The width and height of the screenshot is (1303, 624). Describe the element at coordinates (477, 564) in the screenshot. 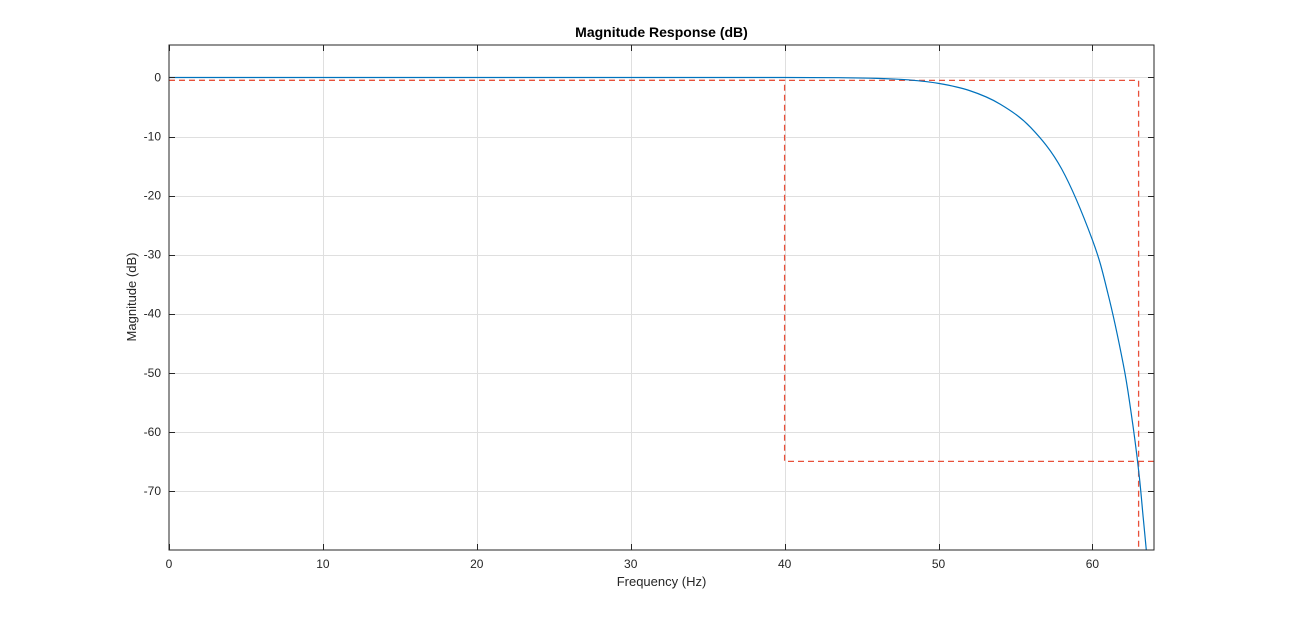

I see `x-tick-label: 20` at that location.